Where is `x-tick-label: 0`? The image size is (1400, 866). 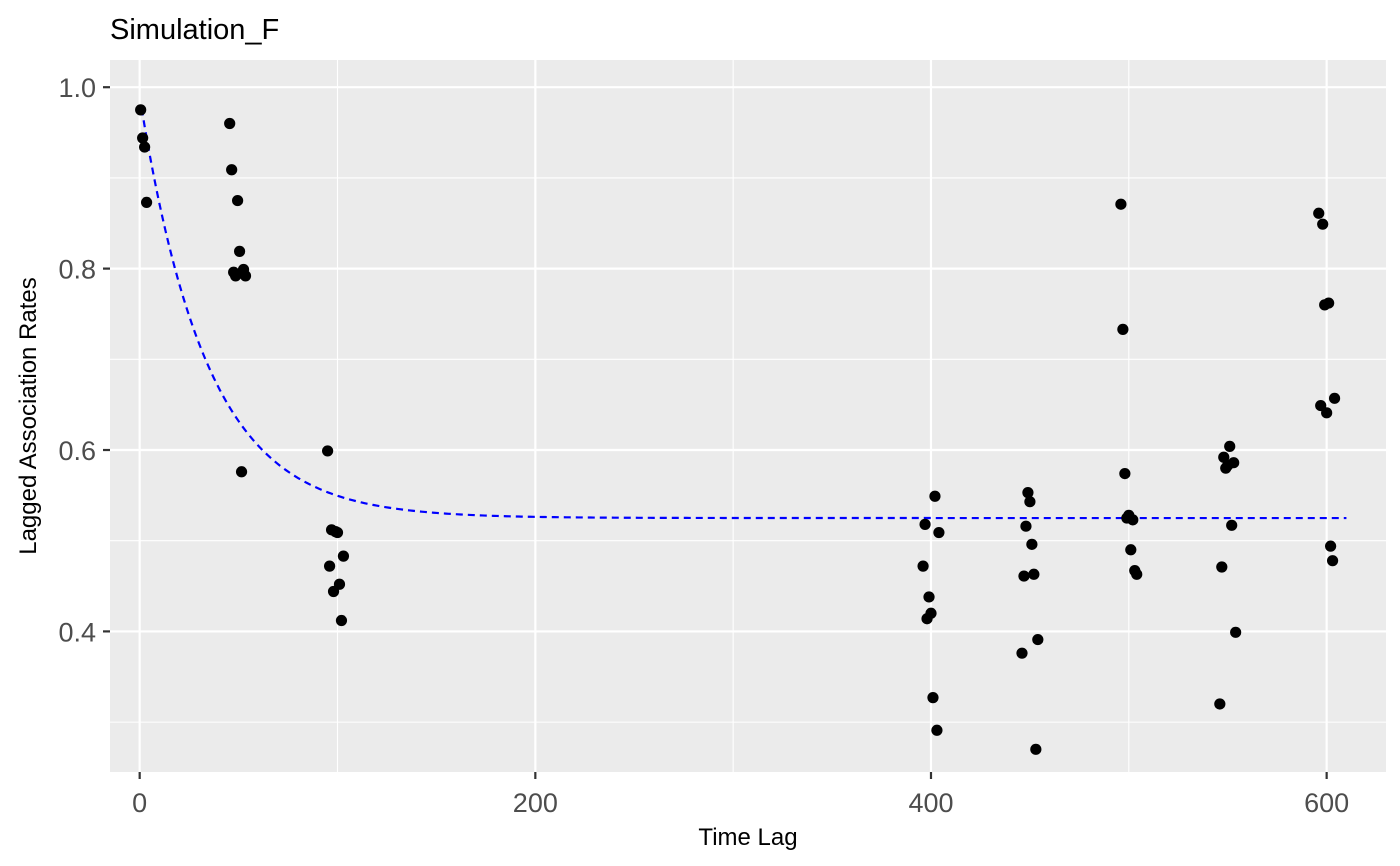
x-tick-label: 0 is located at coordinates (139, 803).